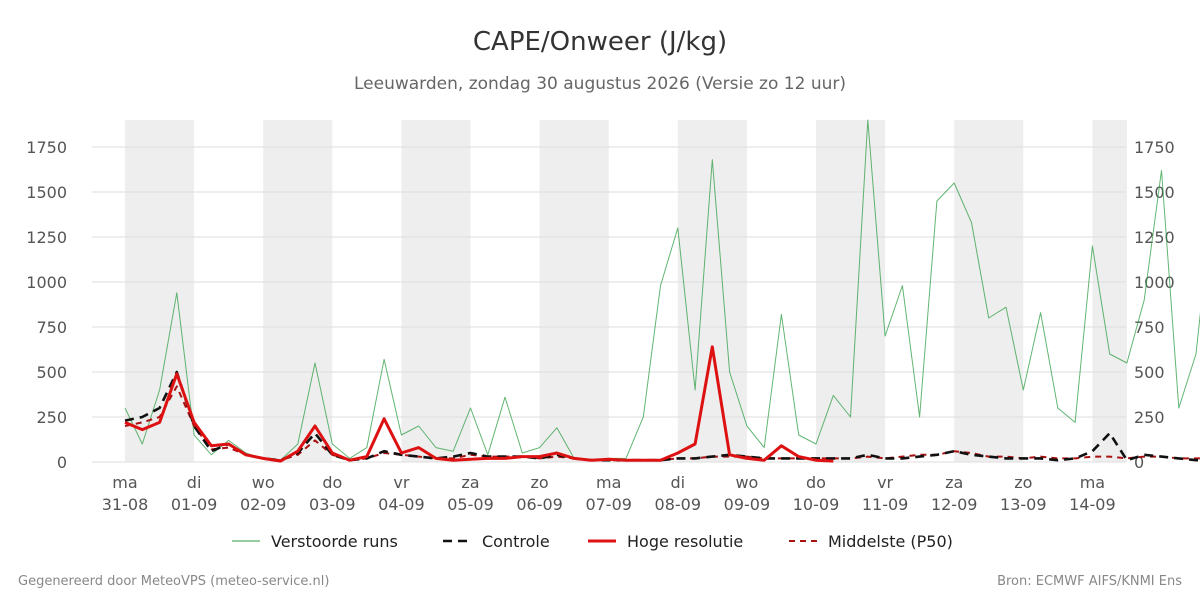 Image resolution: width=1200 pixels, height=600 pixels. I want to click on x-tick-date-11: 11-09, so click(885, 504).